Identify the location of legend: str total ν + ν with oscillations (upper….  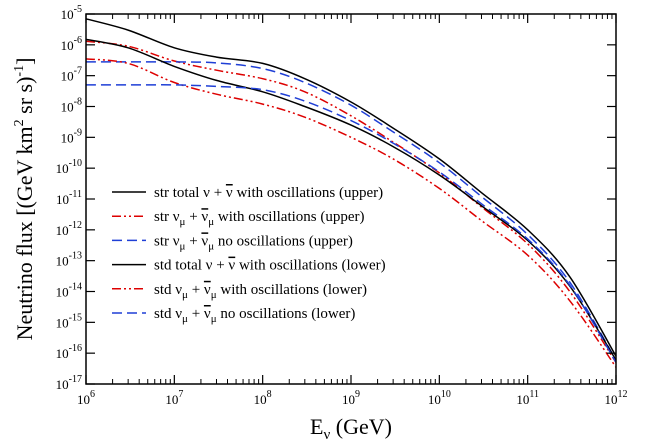
(249, 255).